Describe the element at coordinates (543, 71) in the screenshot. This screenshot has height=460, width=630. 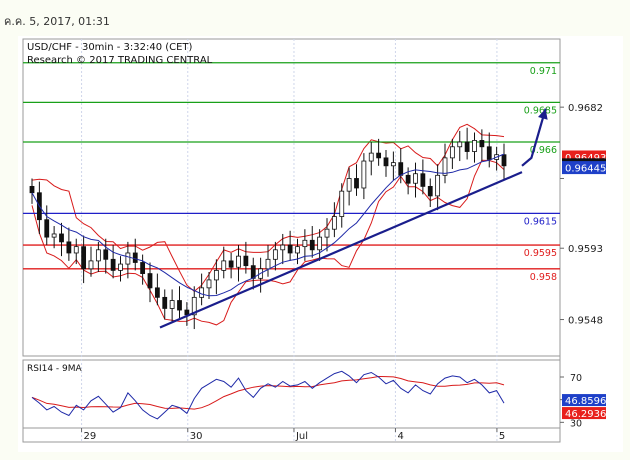
I see `level-label: 0.971` at that location.